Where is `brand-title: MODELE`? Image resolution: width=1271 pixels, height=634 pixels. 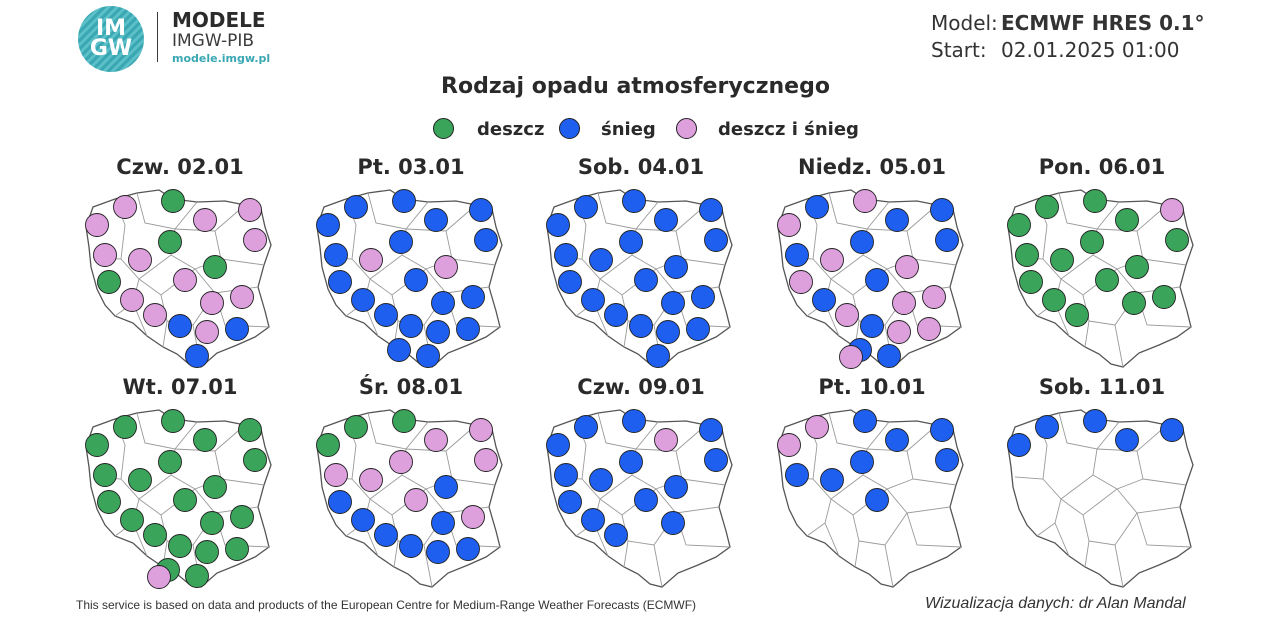 brand-title: MODELE is located at coordinates (219, 20).